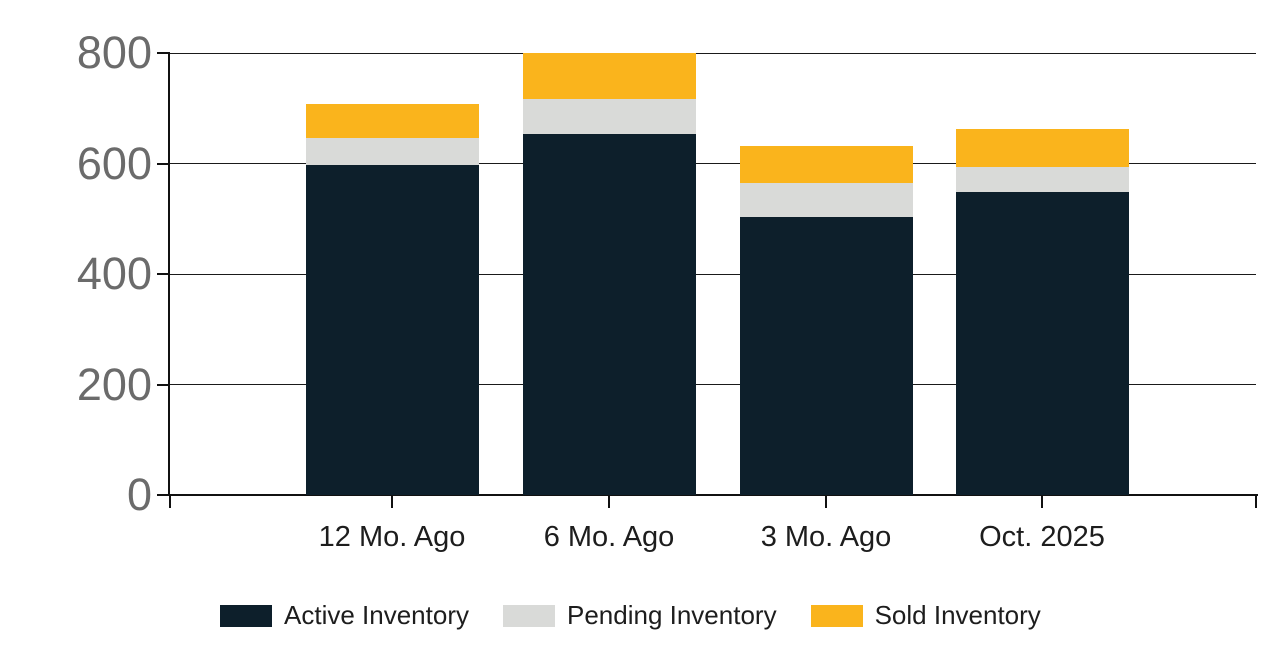 The image size is (1261, 663). What do you see at coordinates (528, 615) in the screenshot?
I see `legend-swatch-pending-inventory` at bounding box center [528, 615].